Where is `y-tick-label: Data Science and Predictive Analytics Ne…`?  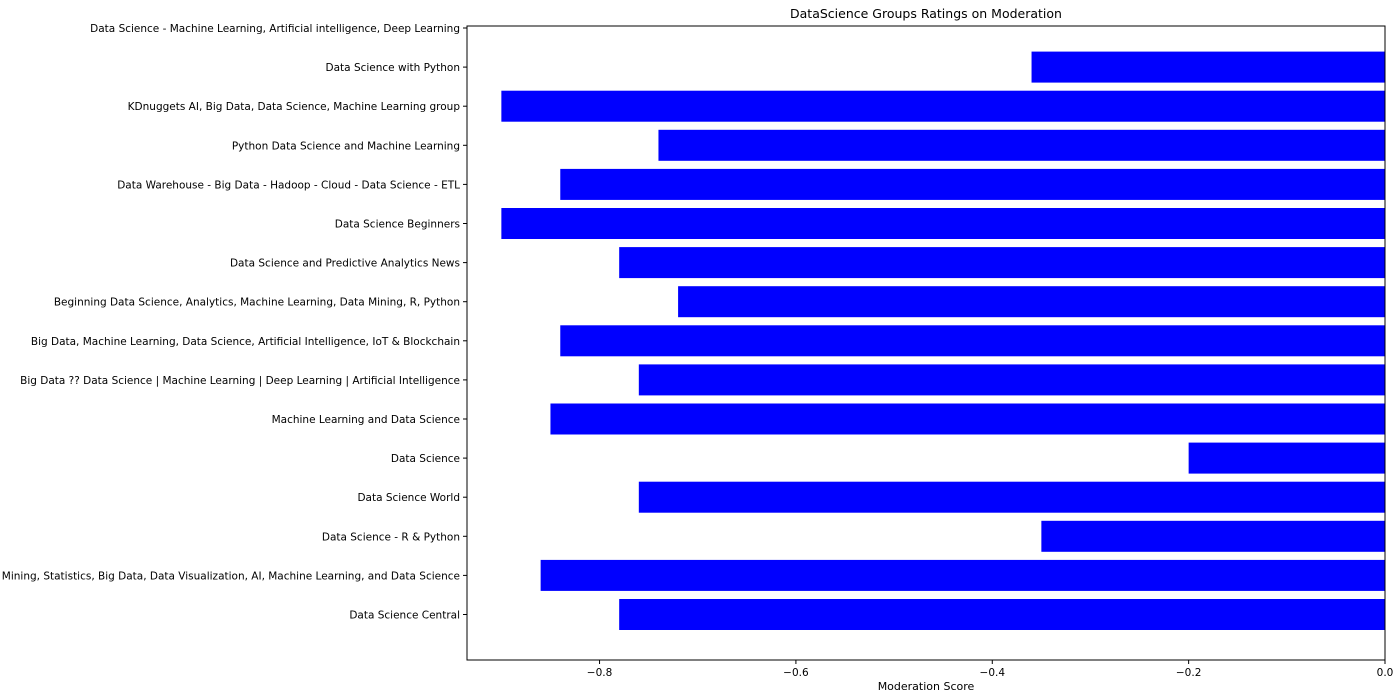 y-tick-label: Data Science and Predictive Analytics Ne… is located at coordinates (345, 264).